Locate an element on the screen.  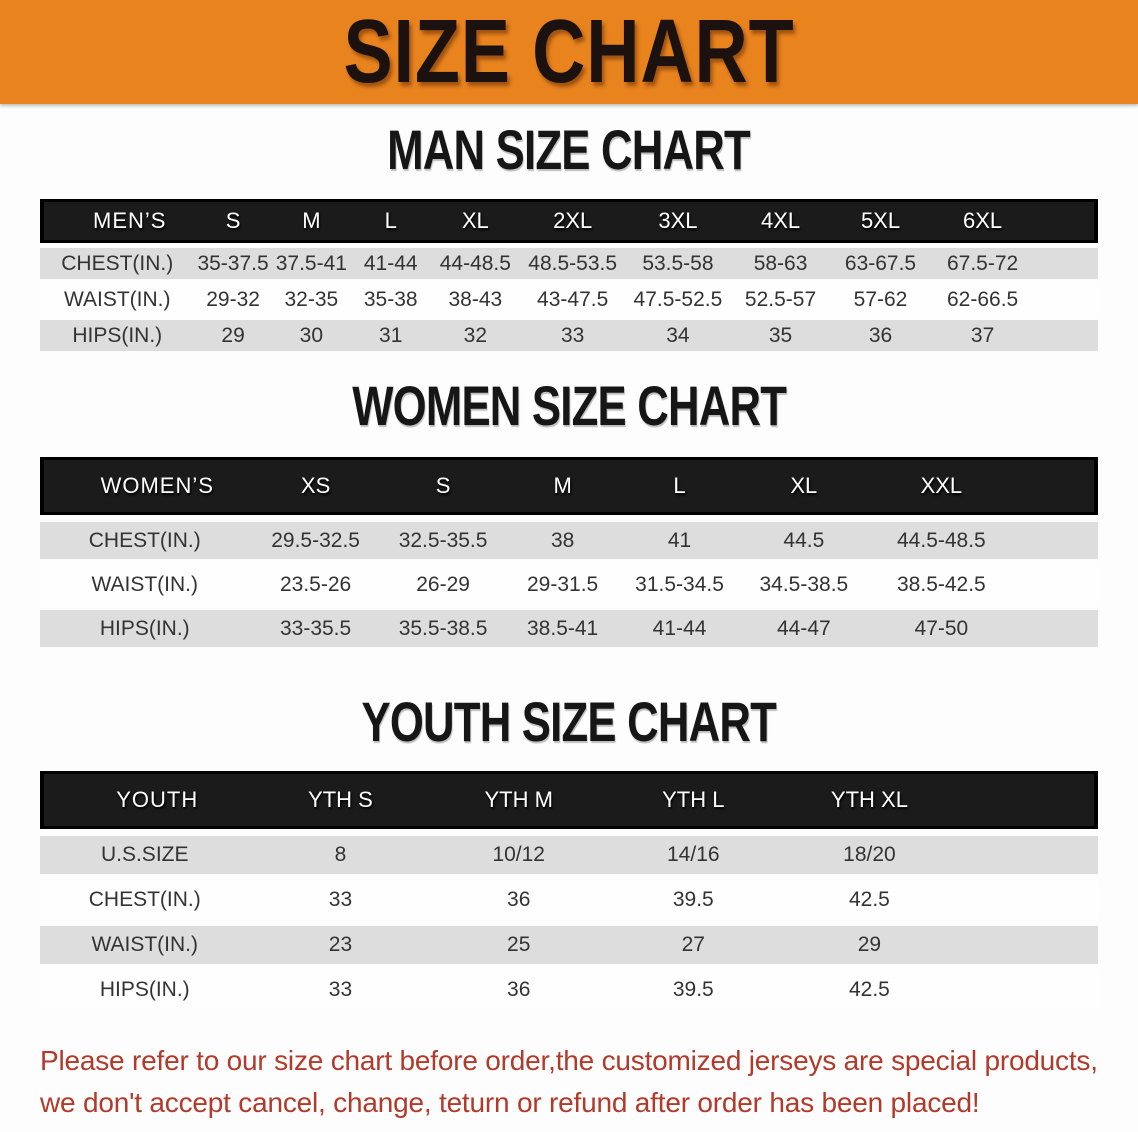
men-column-header: XL is located at coordinates (475, 221).